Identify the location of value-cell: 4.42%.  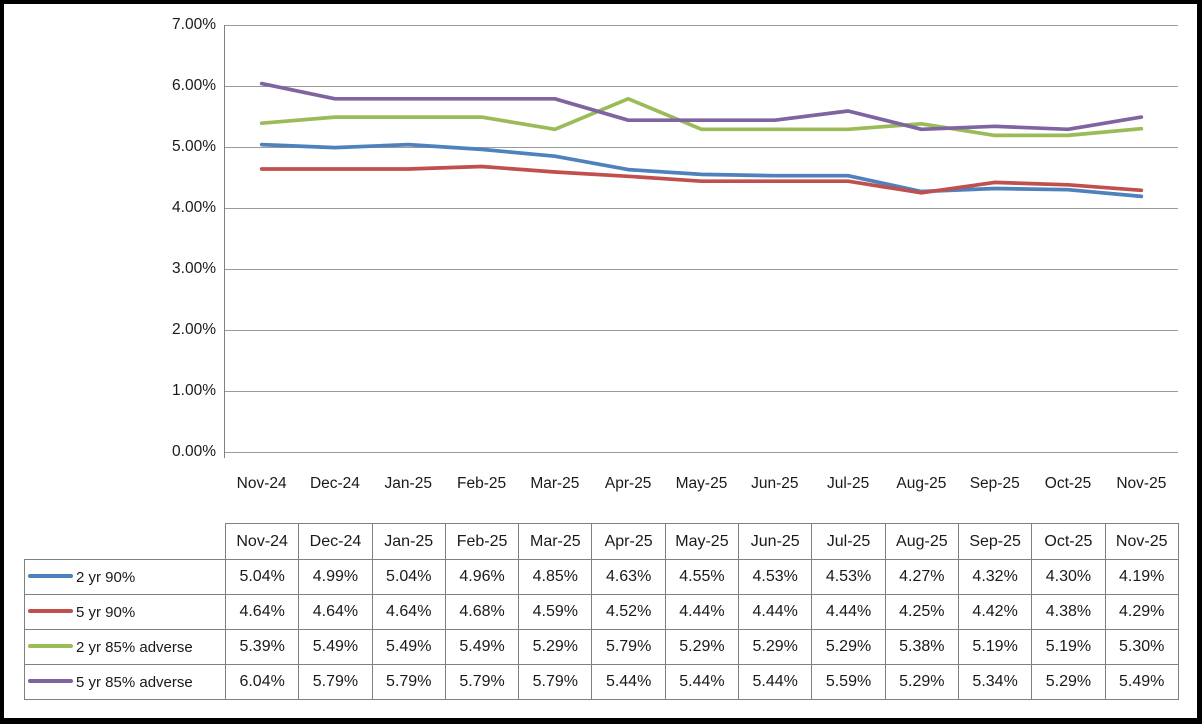
(995, 612).